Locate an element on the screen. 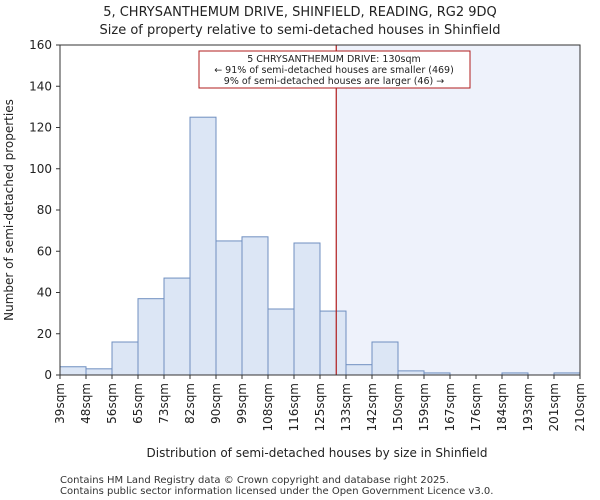 The image size is (600, 500). y-ticks: 0 20 40 60 80 100 120 140 160 is located at coordinates (44, 210).